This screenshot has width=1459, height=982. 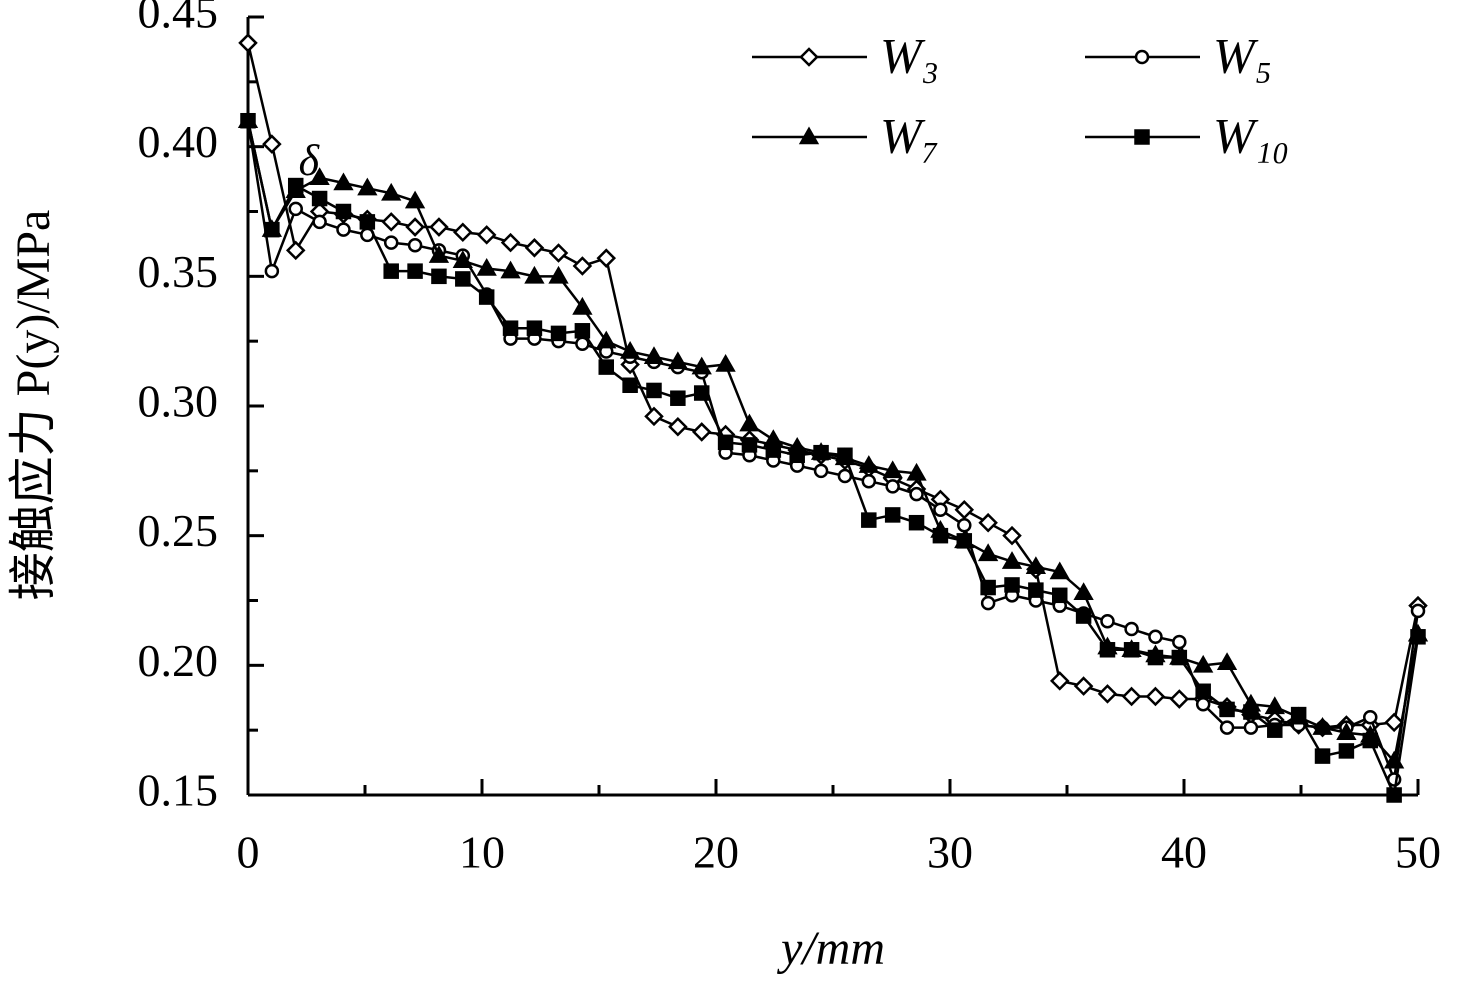 I want to click on y-tick-label: 0.45, so click(x=178, y=19).